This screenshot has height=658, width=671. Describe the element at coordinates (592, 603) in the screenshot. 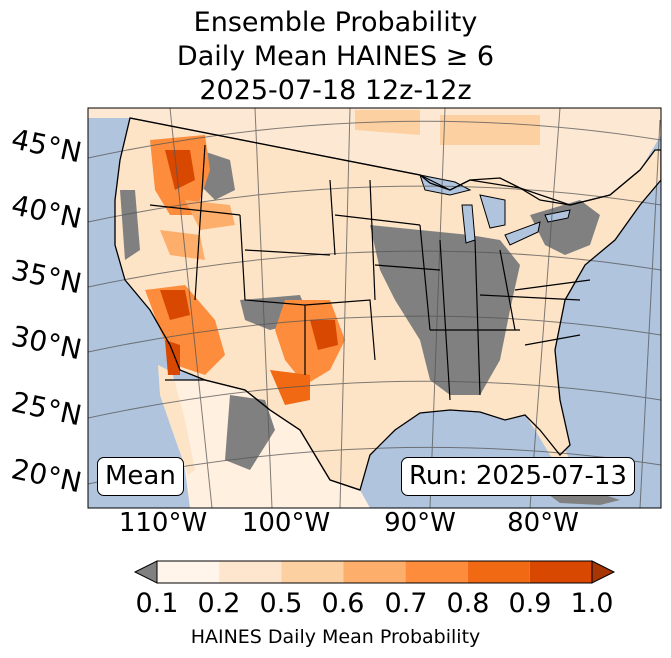

I see `colorbar-tick: 1.0` at that location.